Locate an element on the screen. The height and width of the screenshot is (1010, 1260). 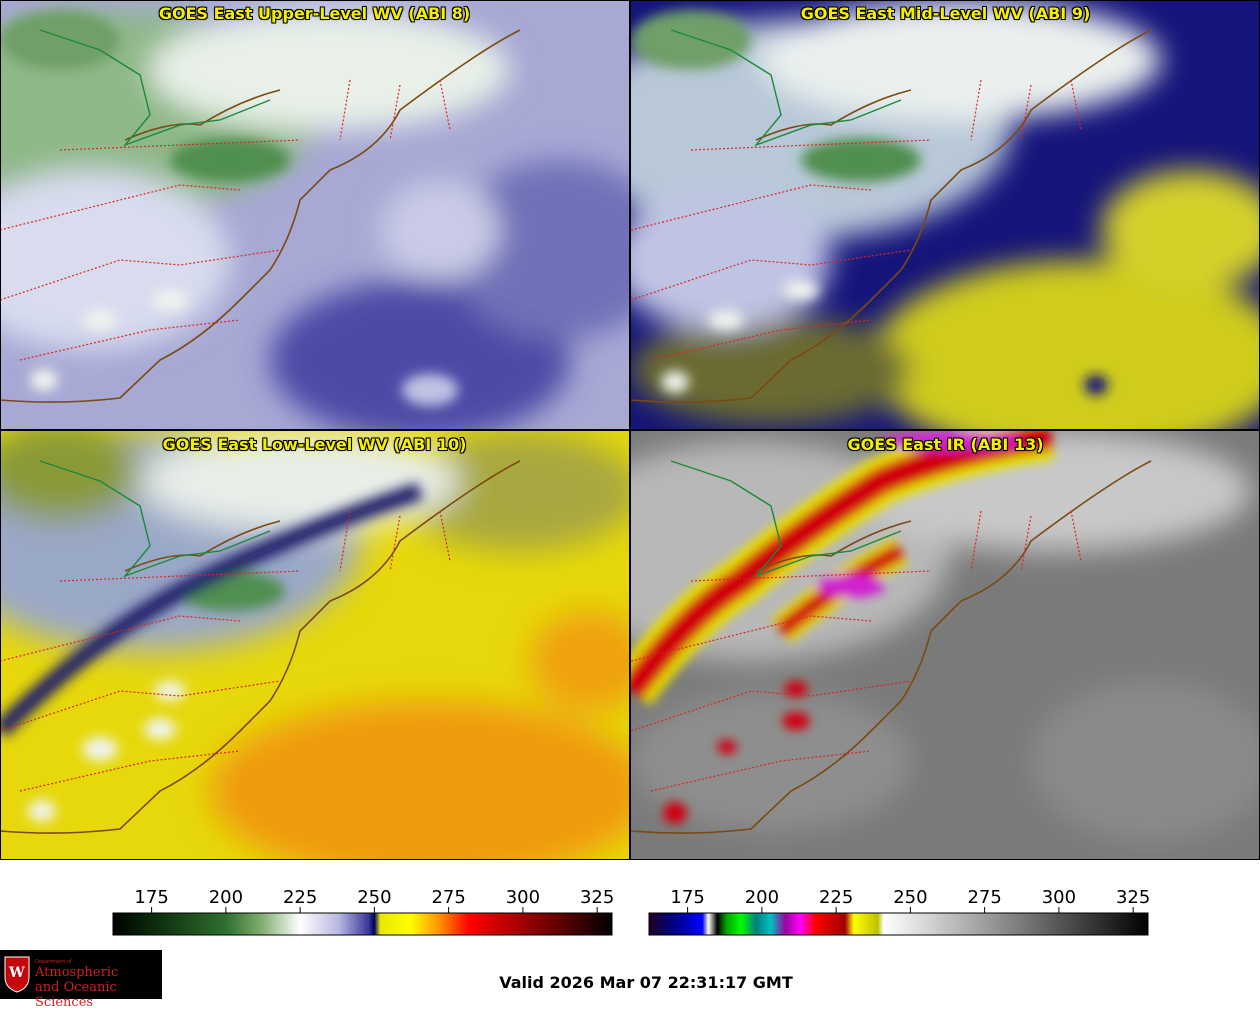
colorbar-wv-tick-label: 250 is located at coordinates (374, 897).